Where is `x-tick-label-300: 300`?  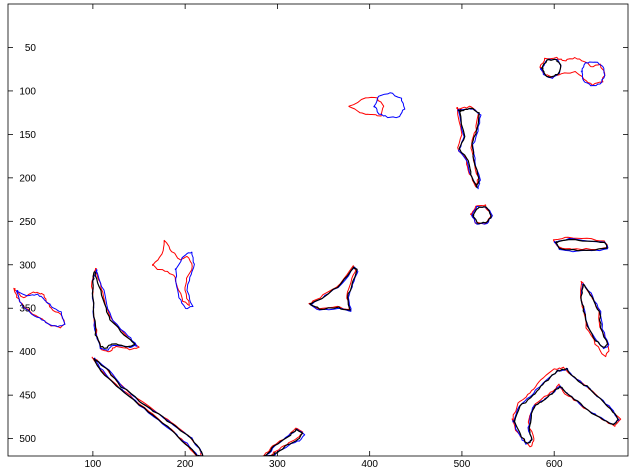 x-tick-label-300: 300 is located at coordinates (277, 464).